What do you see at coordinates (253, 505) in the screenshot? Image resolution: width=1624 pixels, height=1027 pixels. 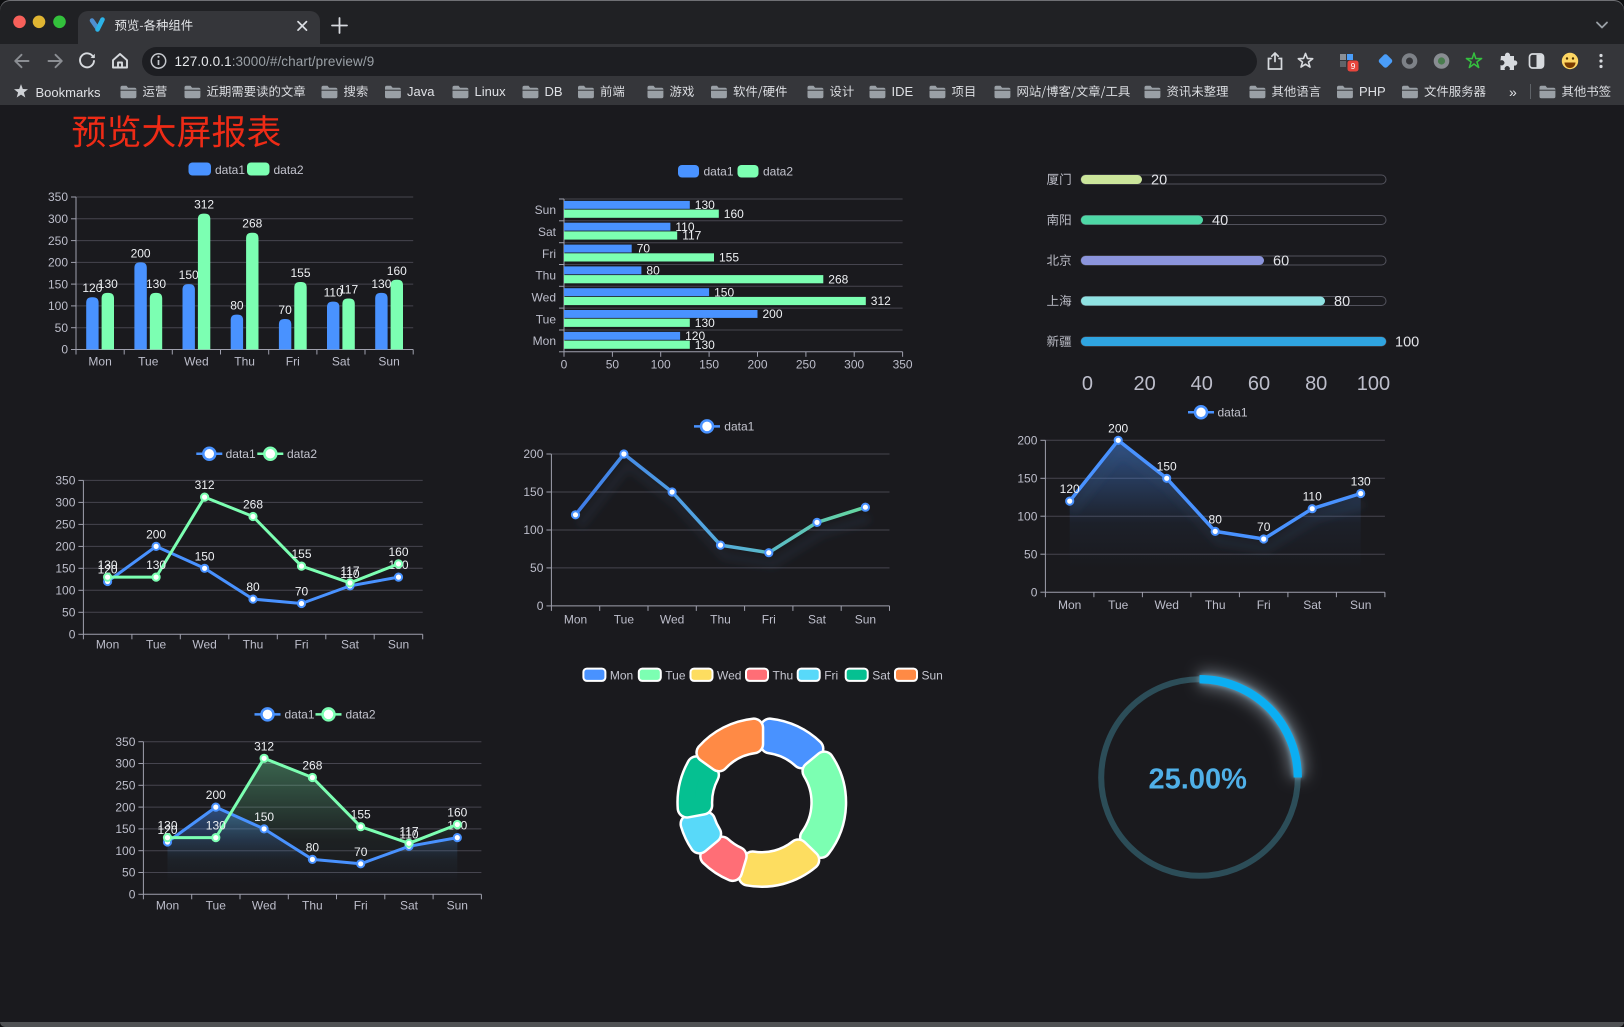 I see `svg-text: 268` at bounding box center [253, 505].